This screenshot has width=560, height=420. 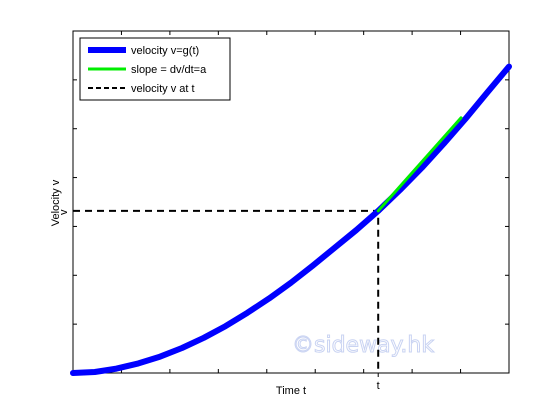 I want to click on legend-label-2: velocity v at t, so click(x=163, y=89).